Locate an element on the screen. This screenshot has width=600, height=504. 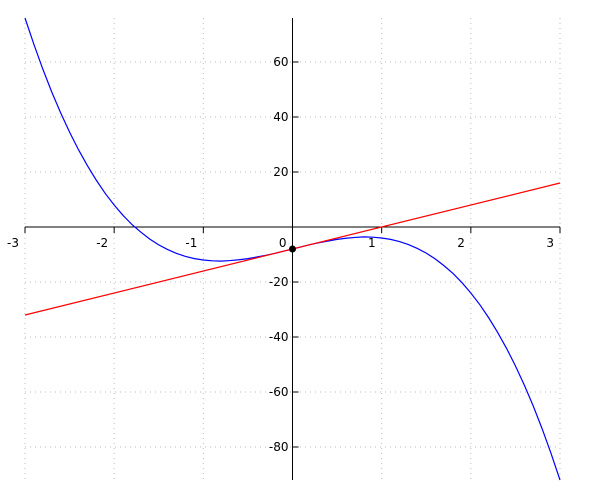
y-tick-label: 60 is located at coordinates (280, 62).